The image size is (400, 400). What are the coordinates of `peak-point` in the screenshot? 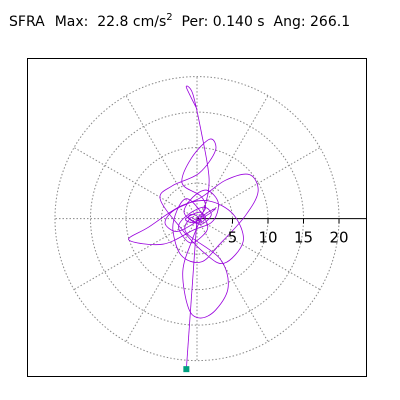 It's located at (186, 369).